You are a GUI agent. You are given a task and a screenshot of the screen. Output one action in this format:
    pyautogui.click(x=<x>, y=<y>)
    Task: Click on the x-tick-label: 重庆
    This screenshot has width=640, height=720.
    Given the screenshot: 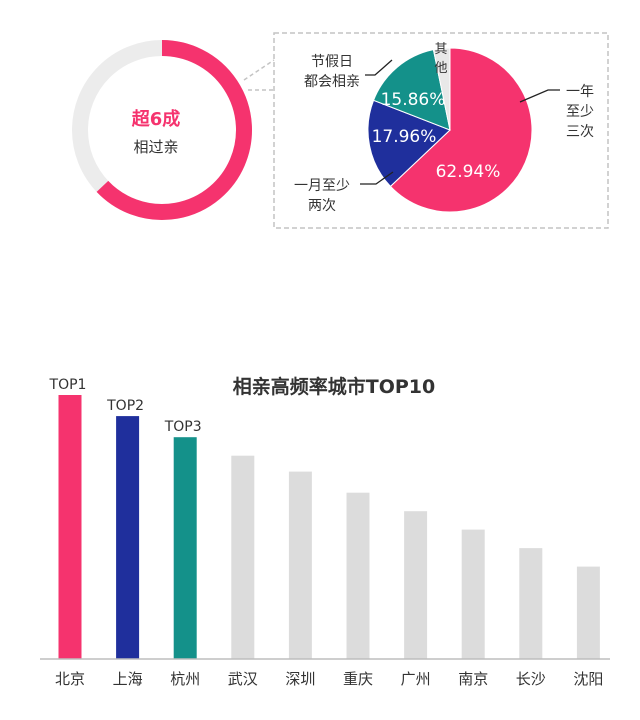 What is the action you would take?
    pyautogui.click(x=358, y=679)
    